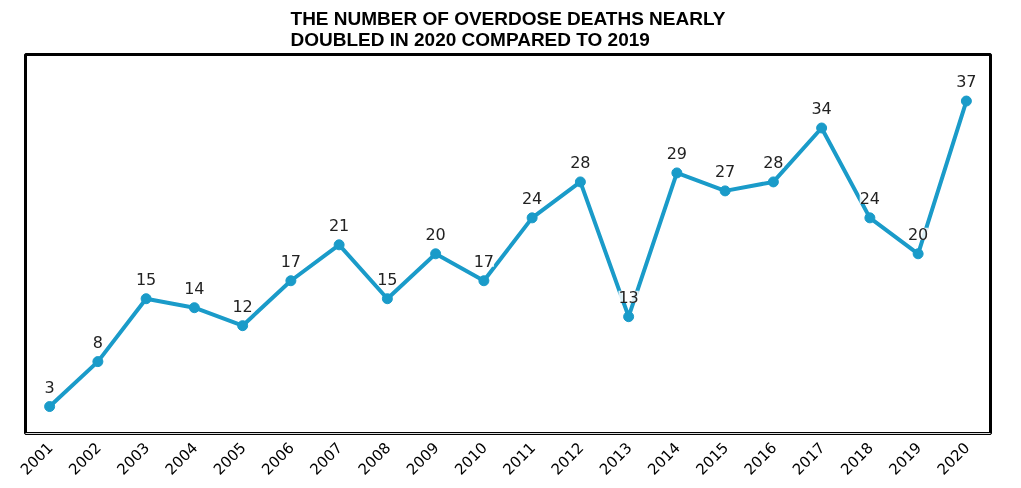 The height and width of the screenshot is (488, 1021). What do you see at coordinates (725, 171) in the screenshot?
I see `data-label: 27` at bounding box center [725, 171].